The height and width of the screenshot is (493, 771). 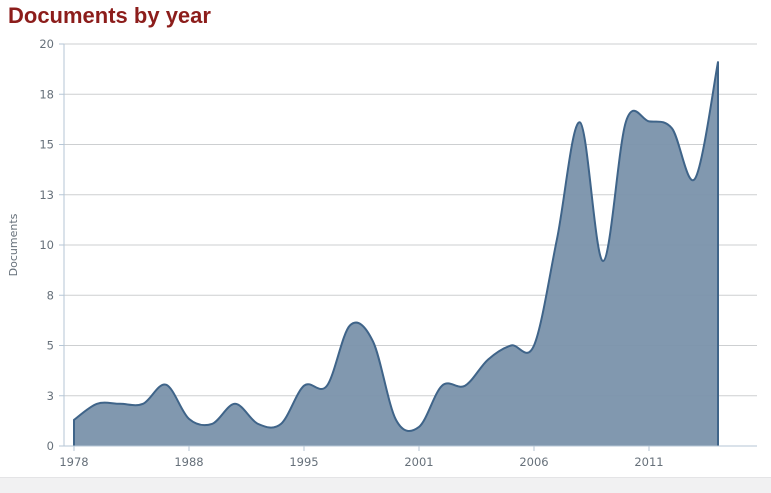 I want to click on y-tick-label: 15, so click(x=46, y=145).